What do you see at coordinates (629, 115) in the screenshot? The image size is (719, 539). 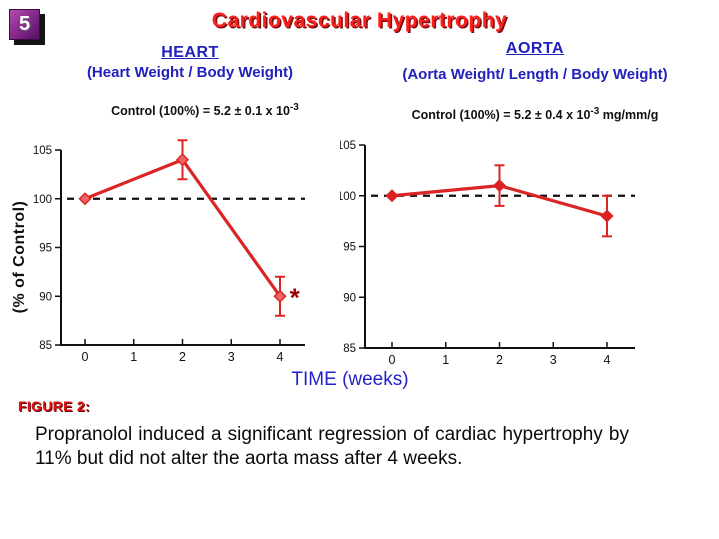 I see `aorta-control-suffix: mg/mm/g` at bounding box center [629, 115].